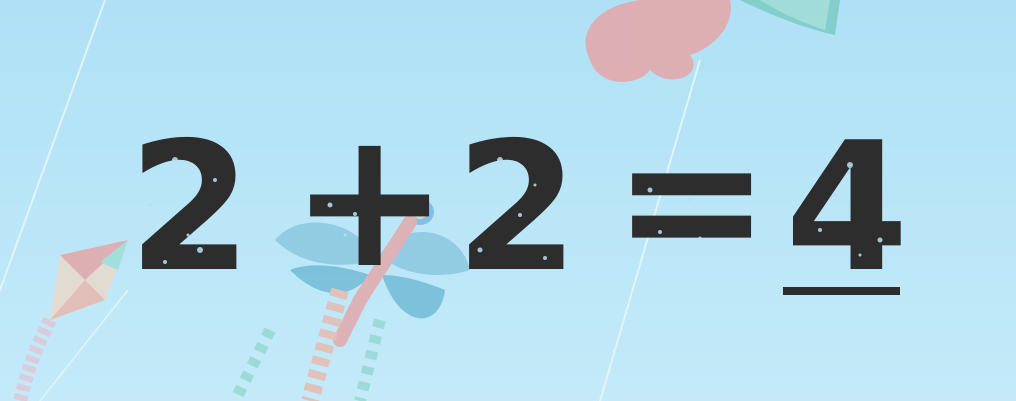  What do you see at coordinates (517, 207) in the screenshot?
I see `operand-b: 2` at bounding box center [517, 207].